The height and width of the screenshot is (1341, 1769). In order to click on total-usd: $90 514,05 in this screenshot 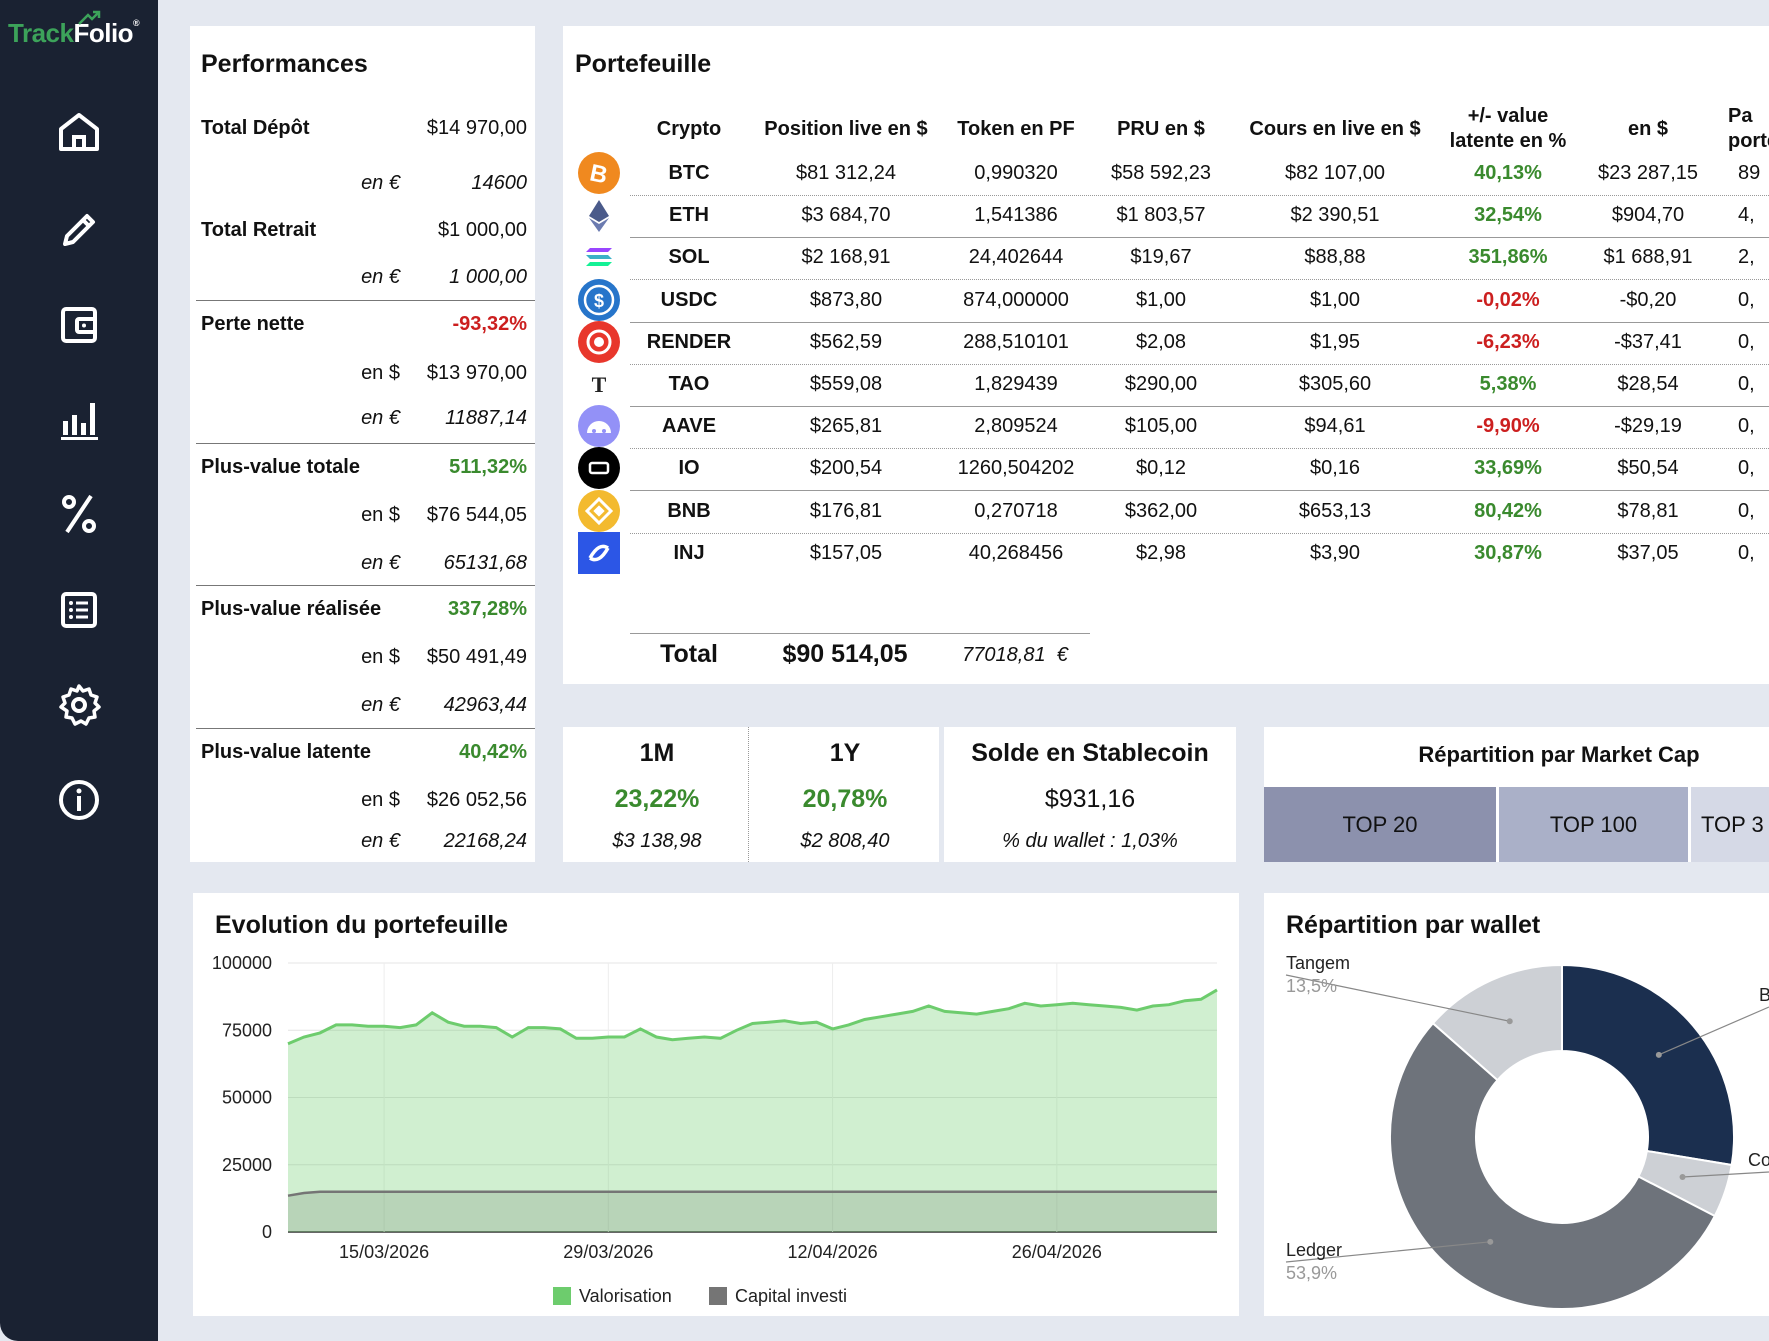, I will do `click(845, 654)`.